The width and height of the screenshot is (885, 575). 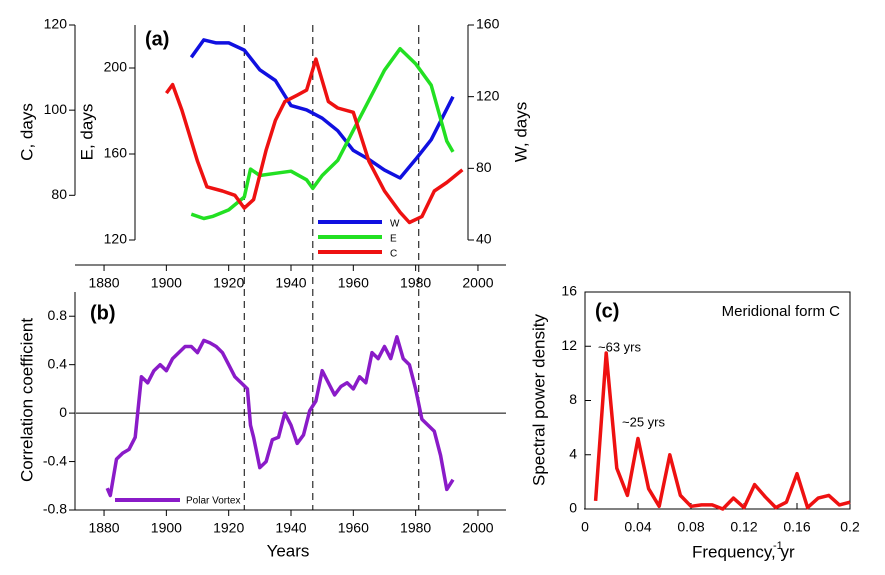 What do you see at coordinates (538, 400) in the screenshot?
I see `y-axis-label: Spectral power density` at bounding box center [538, 400].